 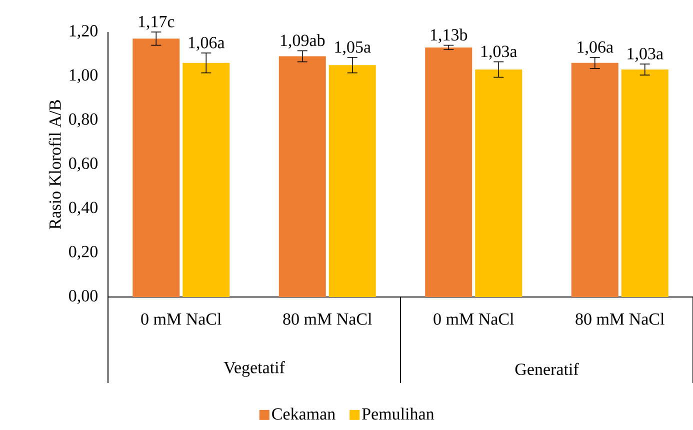 What do you see at coordinates (156, 23) in the screenshot?
I see `data-label: 1,17c` at bounding box center [156, 23].